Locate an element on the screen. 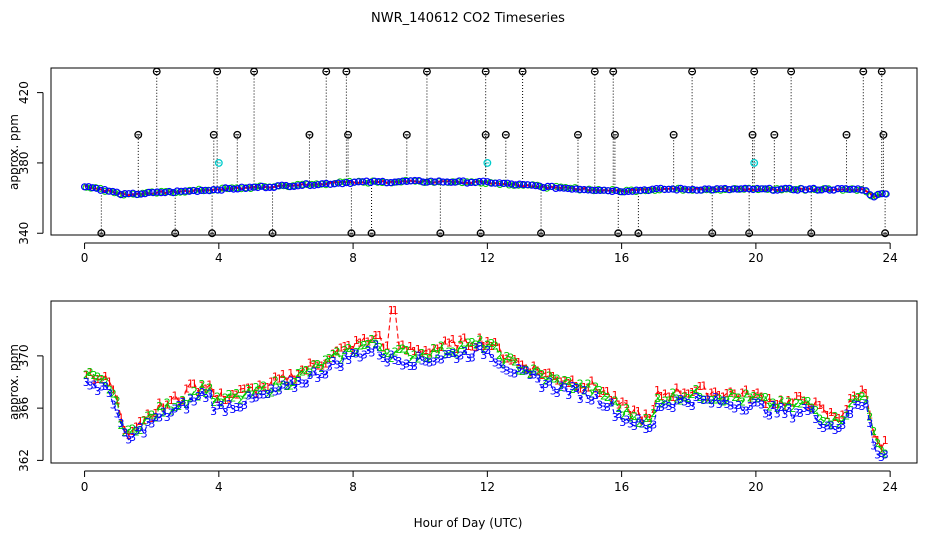 Image resolution: width=936 pixels, height=540 pixels. bottom-y-axis-label: approx. ppm is located at coordinates (14, 382).